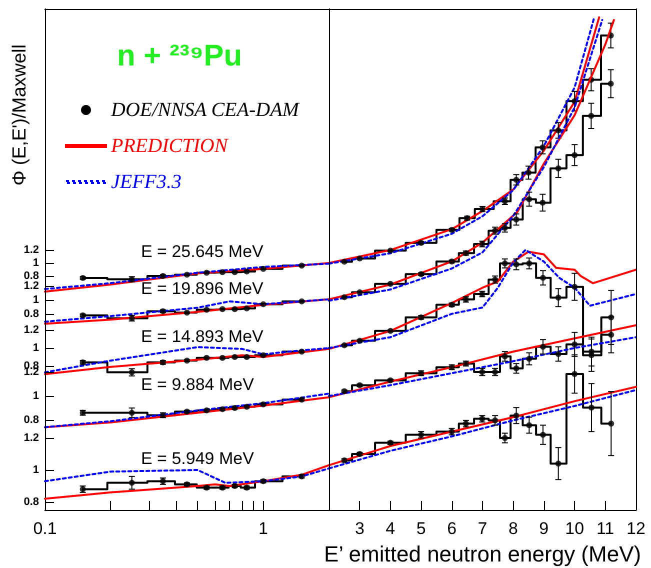  Describe the element at coordinates (20, 115) in the screenshot. I see `y-axis-title: Φ (E,E')/Maxwell` at that location.